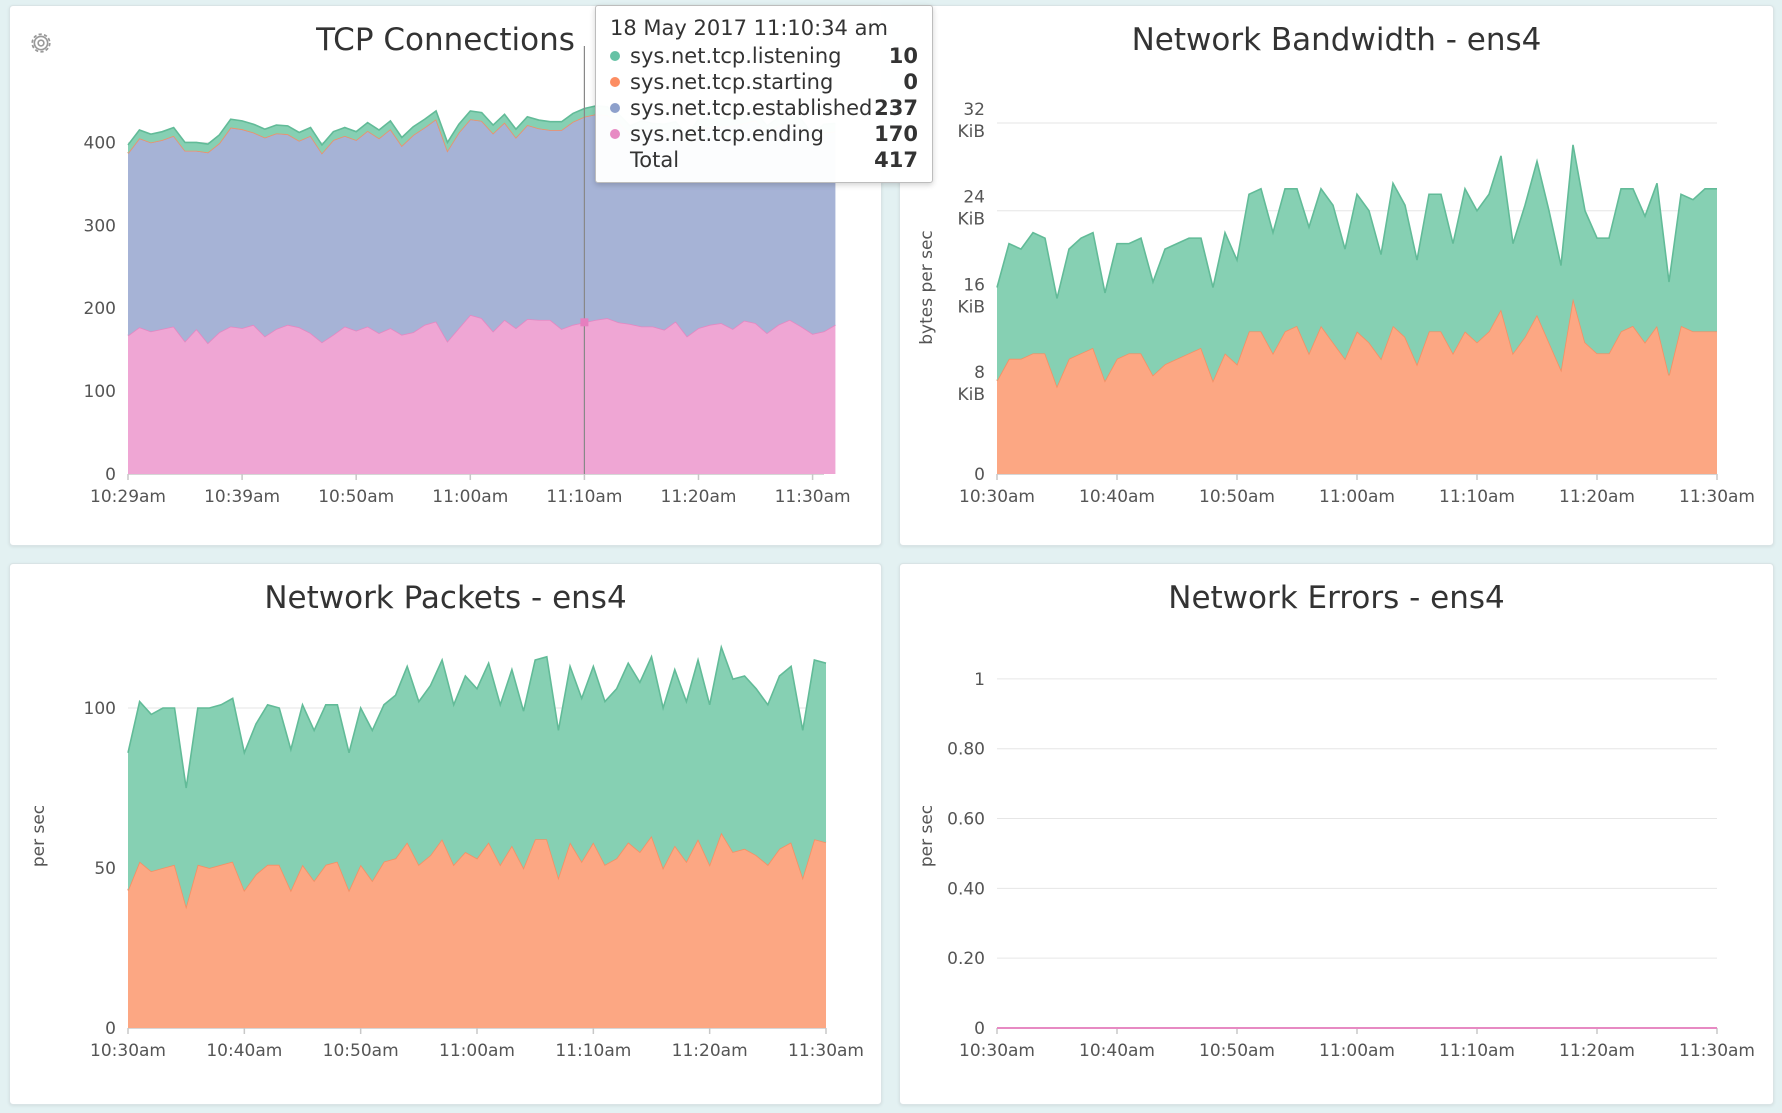 This screenshot has height=1113, width=1782. What do you see at coordinates (751, 108) in the screenshot?
I see `tooltip-series-name: sys.net.tcp.established` at bounding box center [751, 108].